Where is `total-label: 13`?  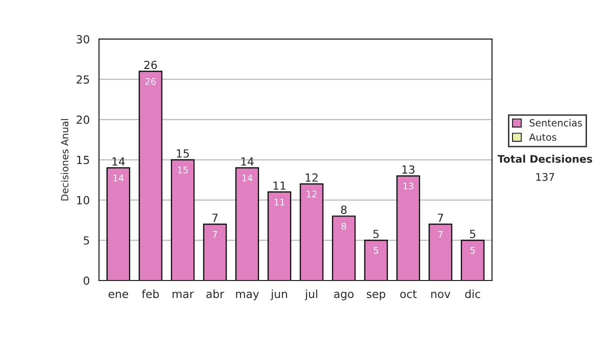
total-label: 13 is located at coordinates (408, 169).